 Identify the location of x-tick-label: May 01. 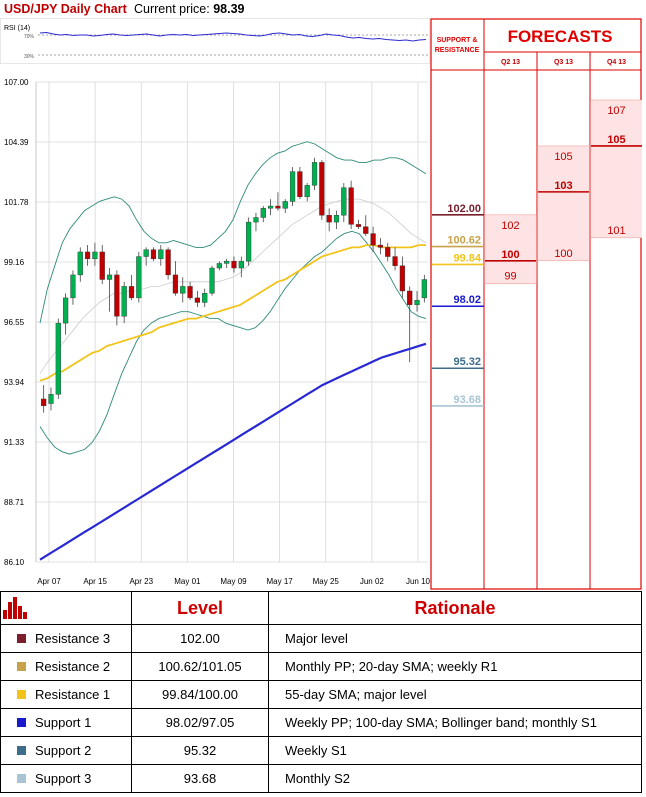
(187, 581).